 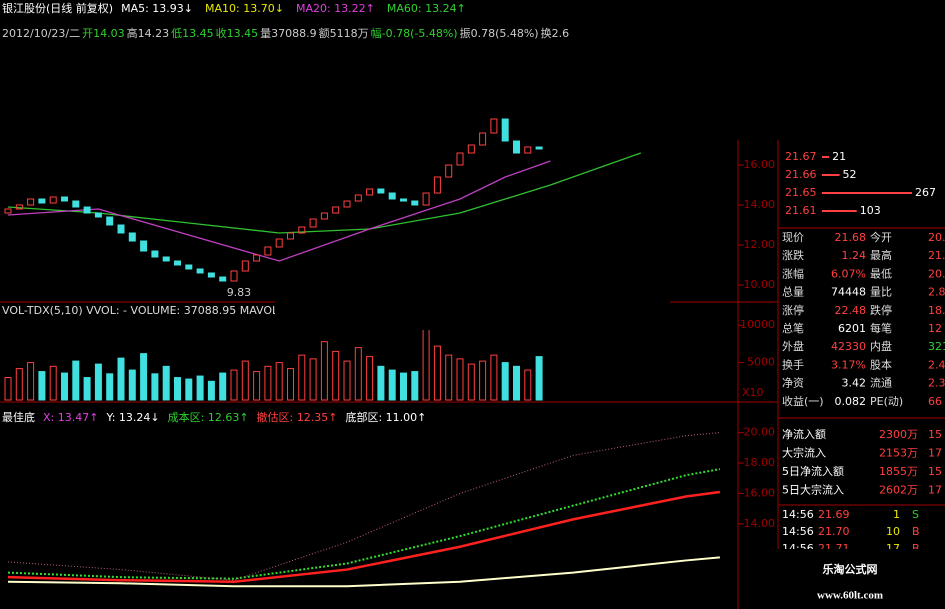 What do you see at coordinates (793, 310) in the screenshot?
I see `quote-label: 涨停` at bounding box center [793, 310].